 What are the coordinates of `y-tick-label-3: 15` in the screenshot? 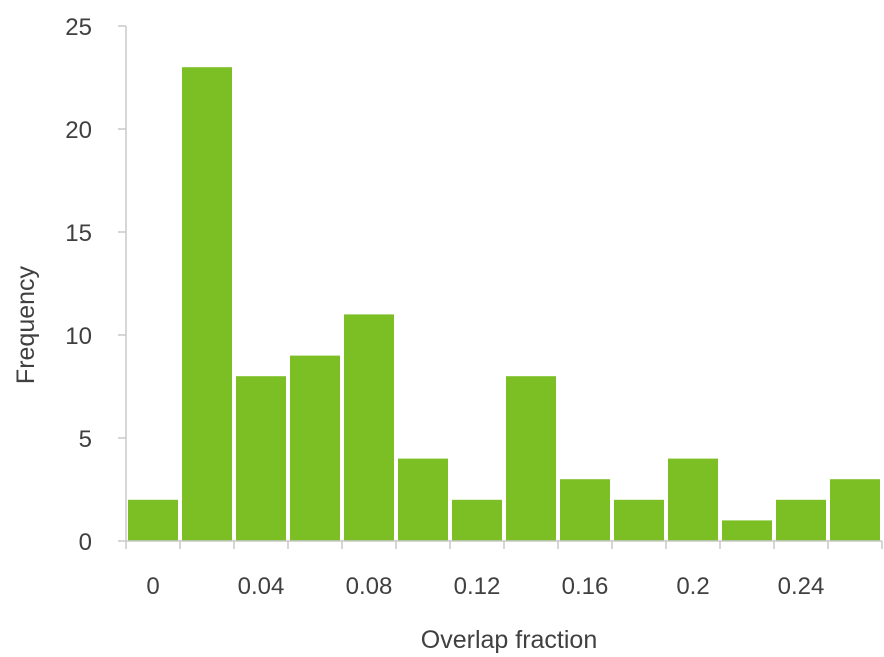 It's located at (78, 233).